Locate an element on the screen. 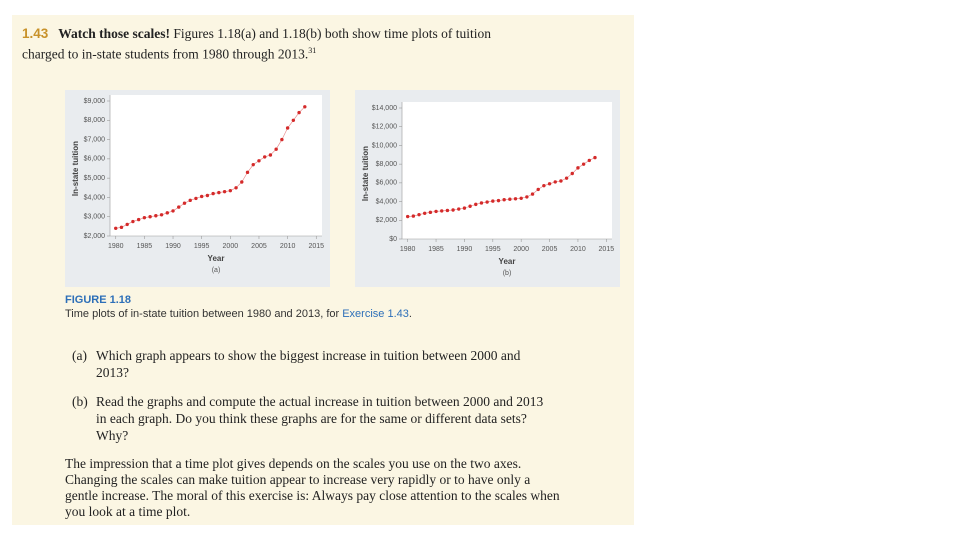  y-tick-label: $3,000 is located at coordinates (95, 217).